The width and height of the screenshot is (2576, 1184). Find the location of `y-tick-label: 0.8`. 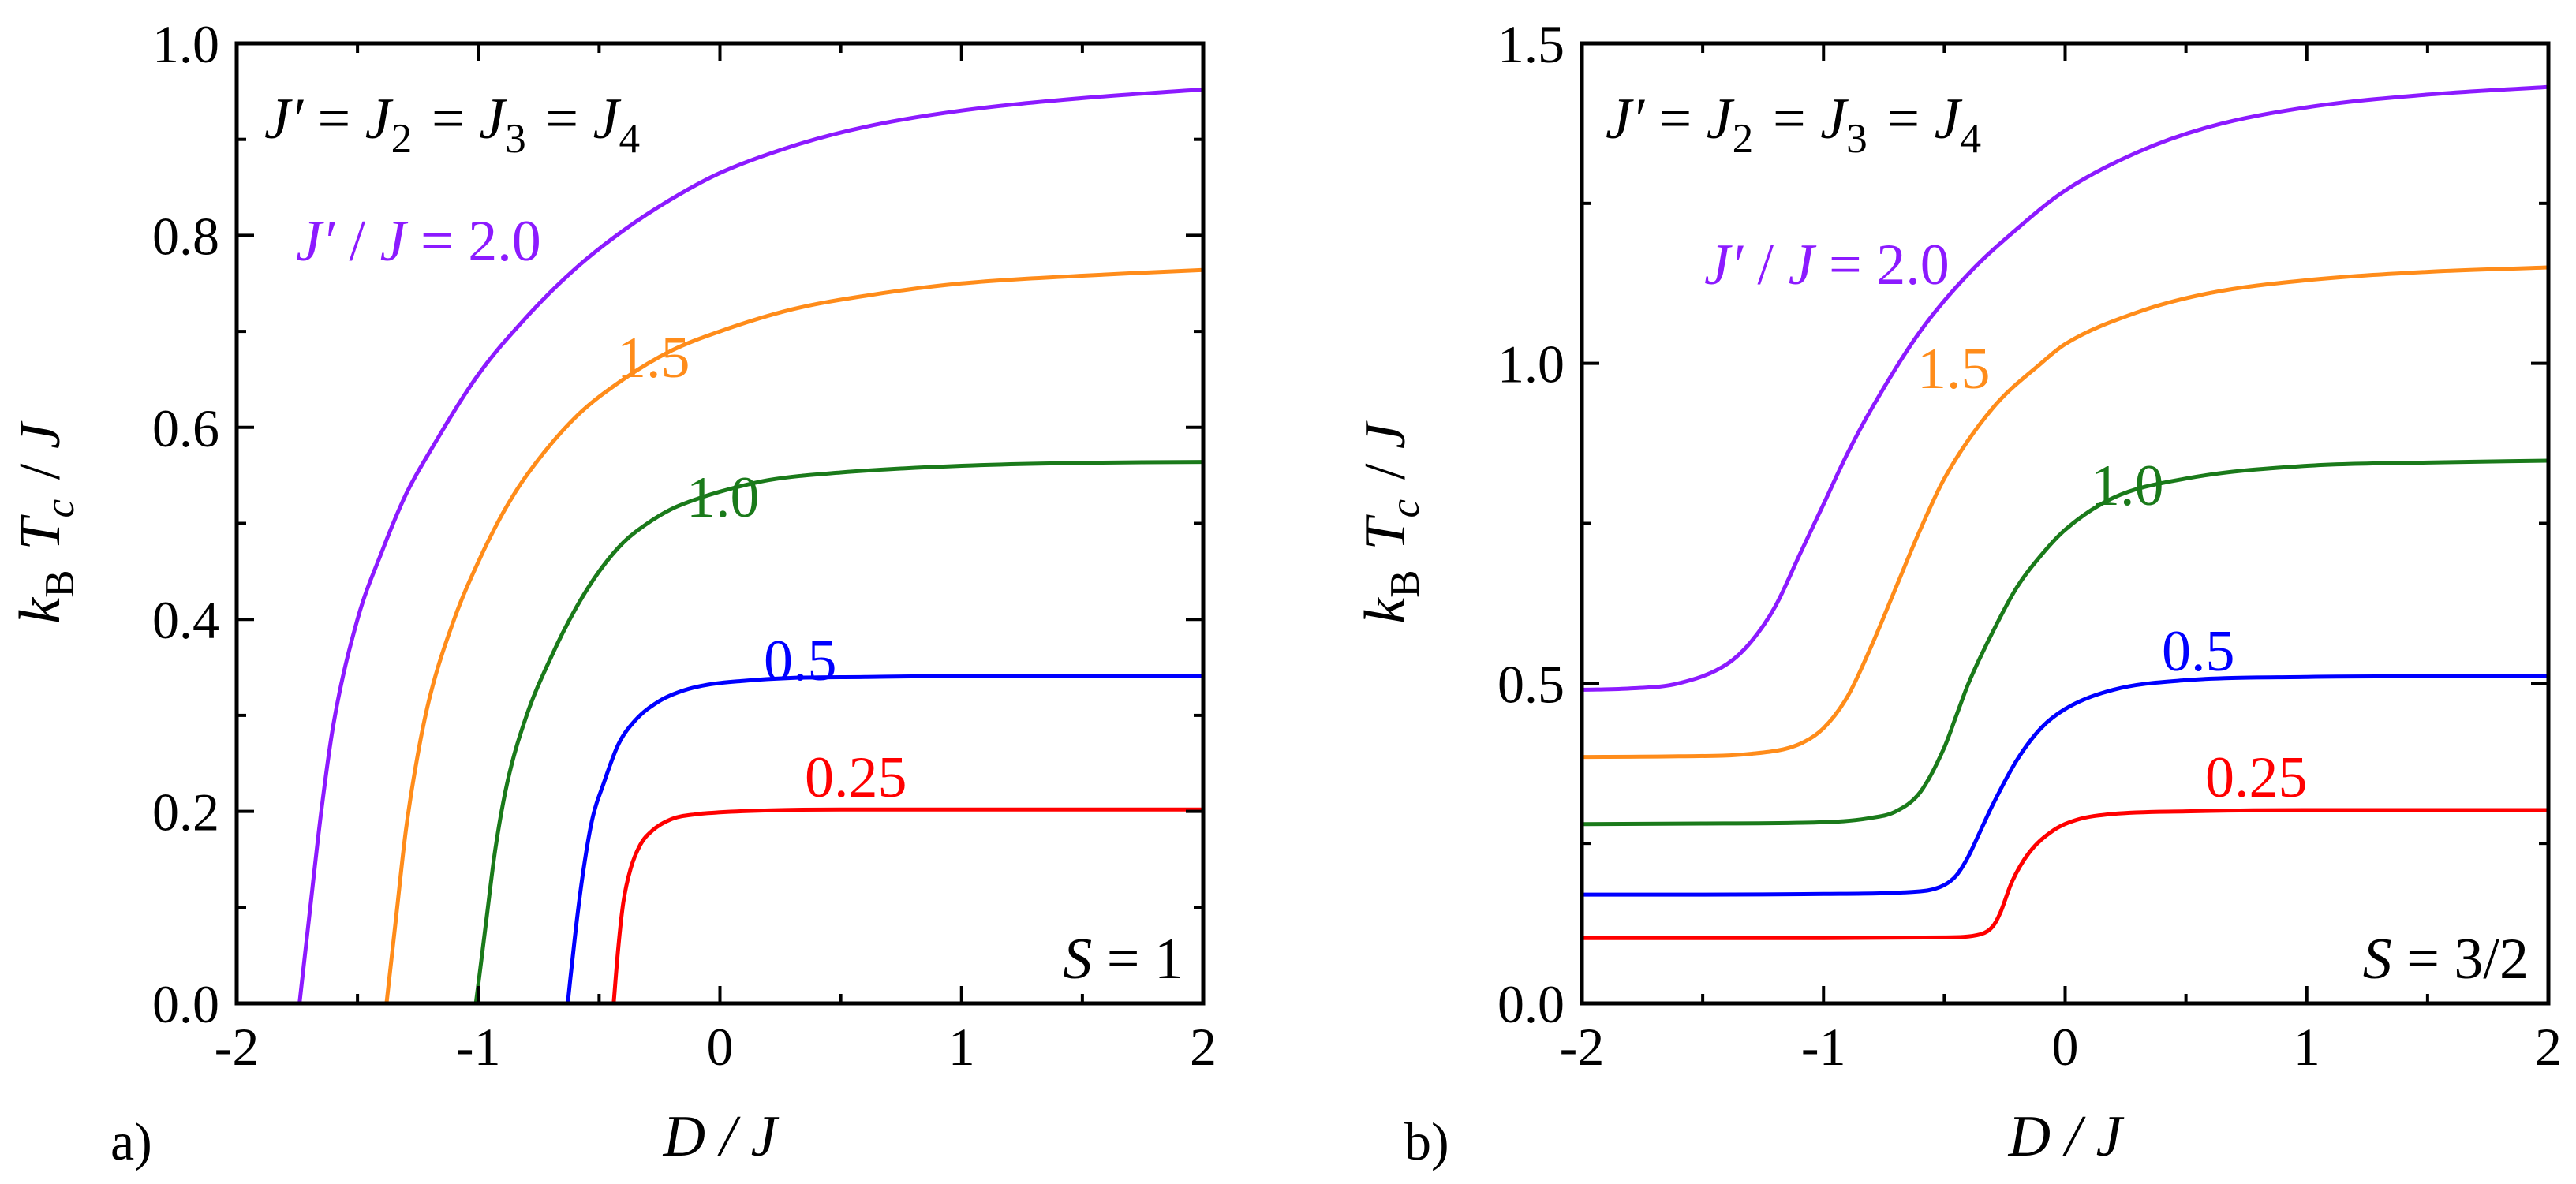

y-tick-label: 0.8 is located at coordinates (185, 236).